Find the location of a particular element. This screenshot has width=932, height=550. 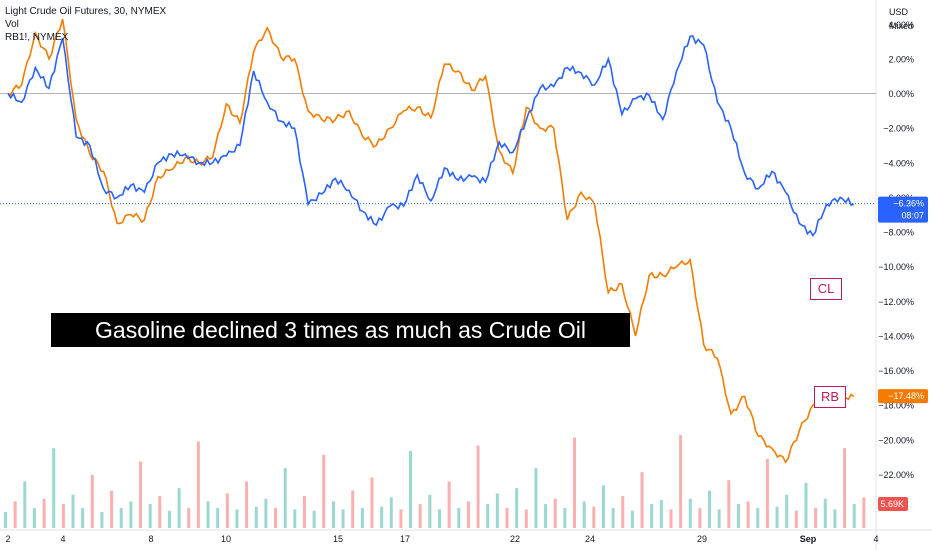

currency-label: USD is located at coordinates (899, 12).